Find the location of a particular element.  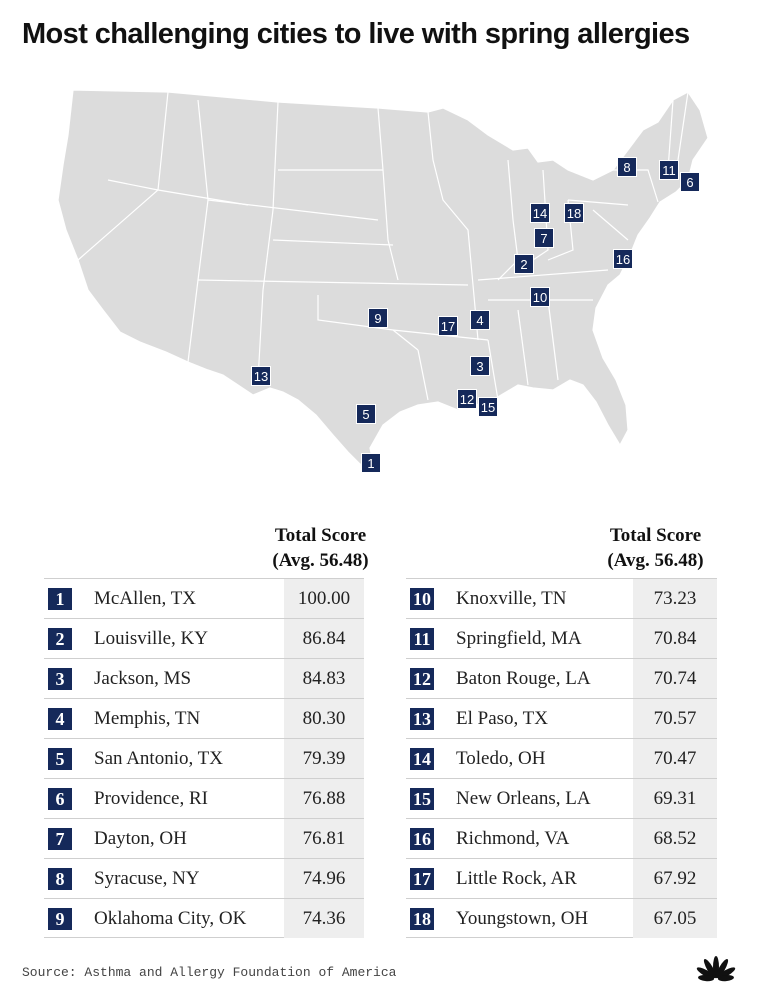

rank-badge: 11 is located at coordinates (422, 639).